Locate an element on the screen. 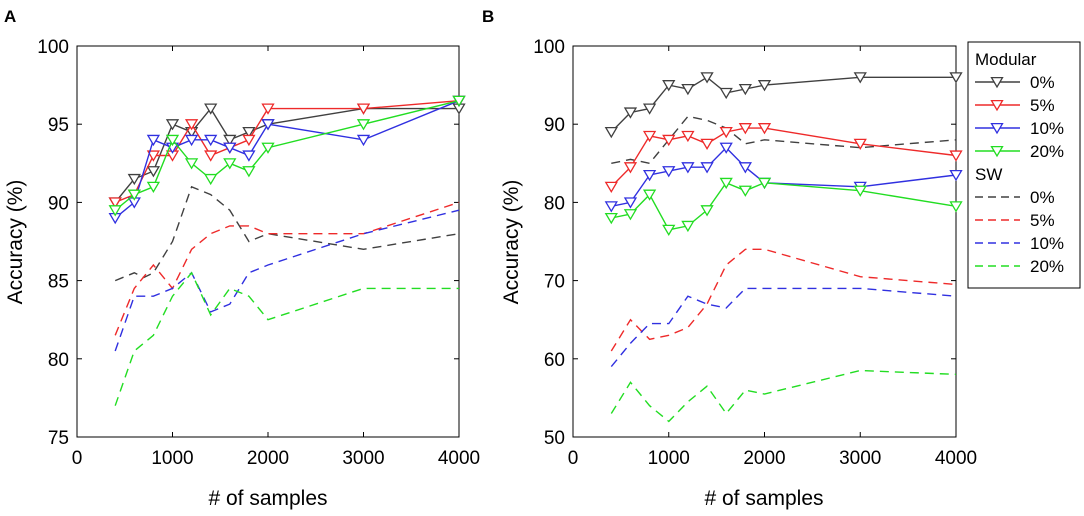 The height and width of the screenshot is (516, 1084). y-tick-label-b: 60 is located at coordinates (554, 360).